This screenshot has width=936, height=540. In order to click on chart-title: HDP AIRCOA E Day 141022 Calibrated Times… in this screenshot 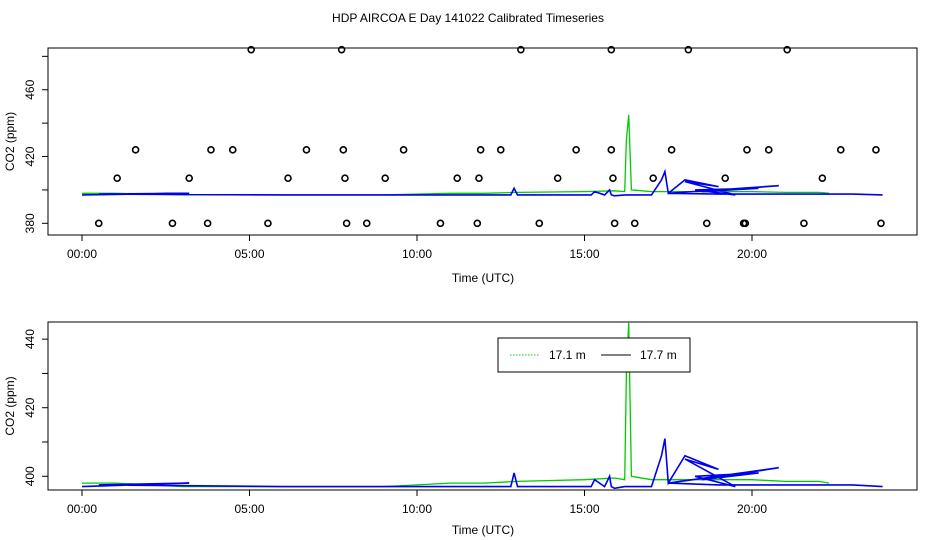, I will do `click(468, 18)`.